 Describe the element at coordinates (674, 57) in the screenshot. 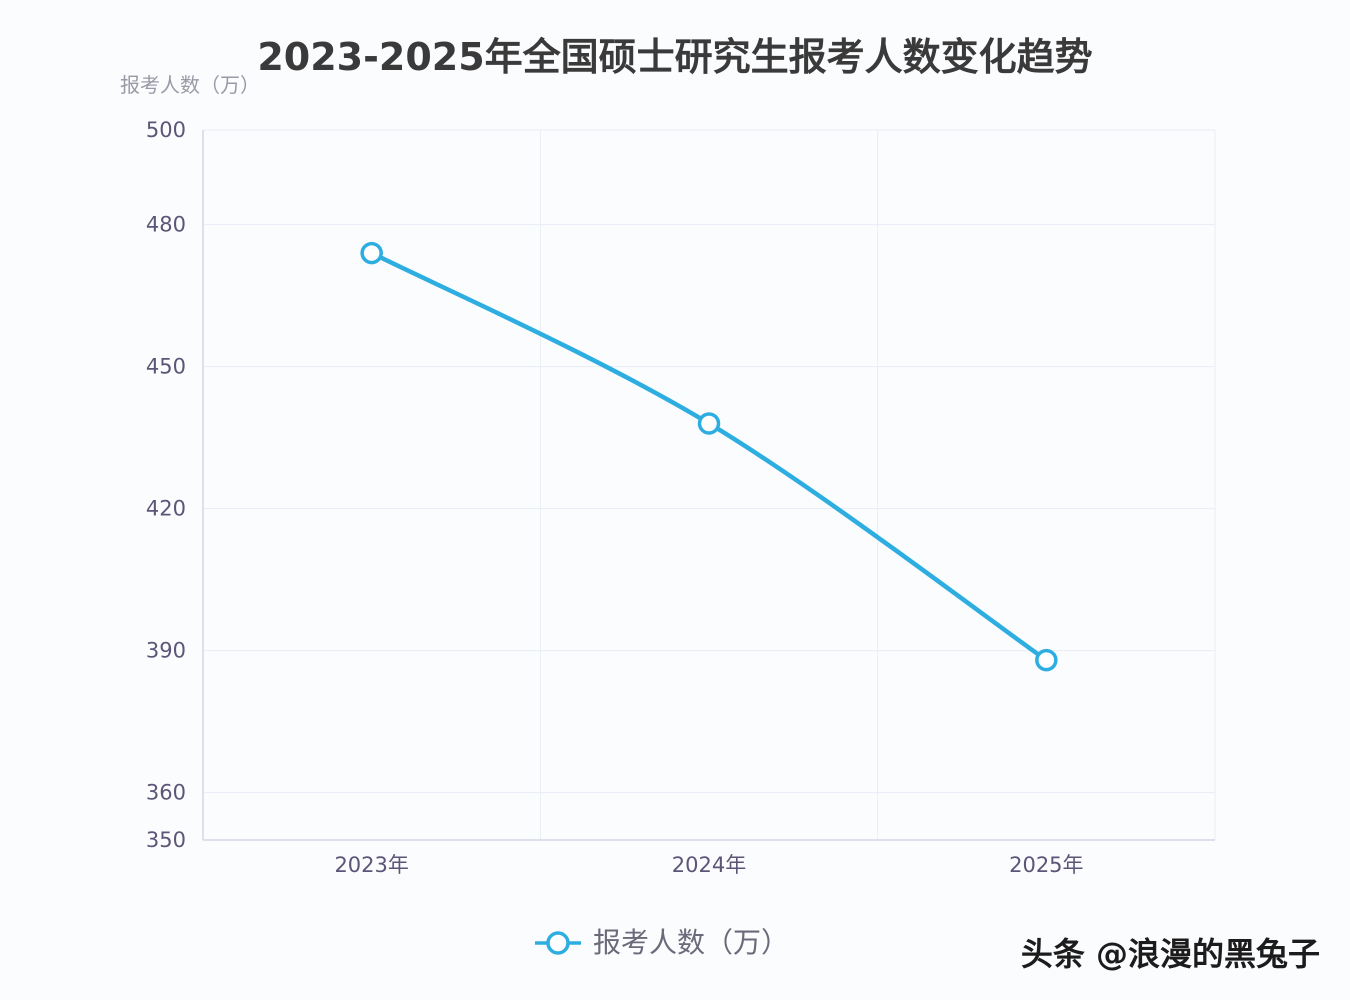

I see `chart-title: 2023-2025年全国硕士研究生报考人数变化趋势` at that location.